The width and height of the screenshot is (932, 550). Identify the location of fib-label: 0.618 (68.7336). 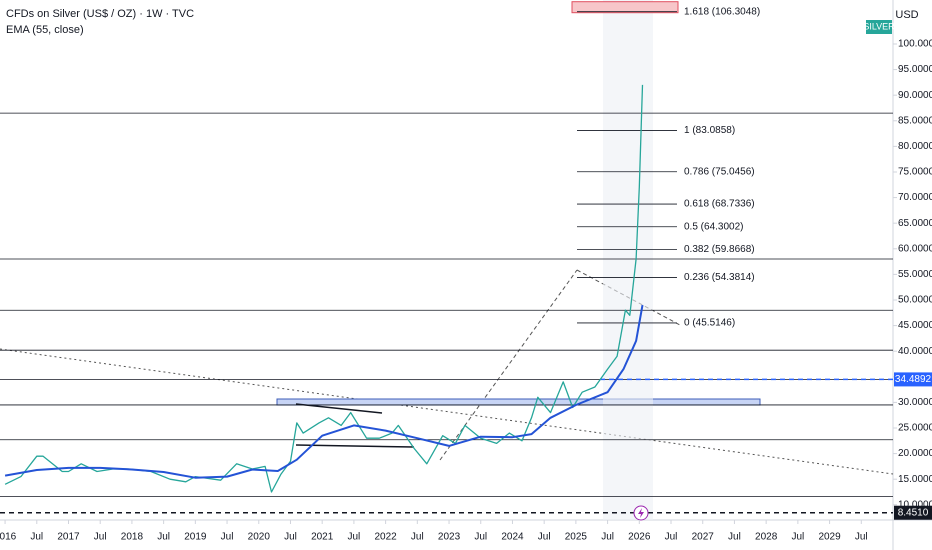
(719, 204).